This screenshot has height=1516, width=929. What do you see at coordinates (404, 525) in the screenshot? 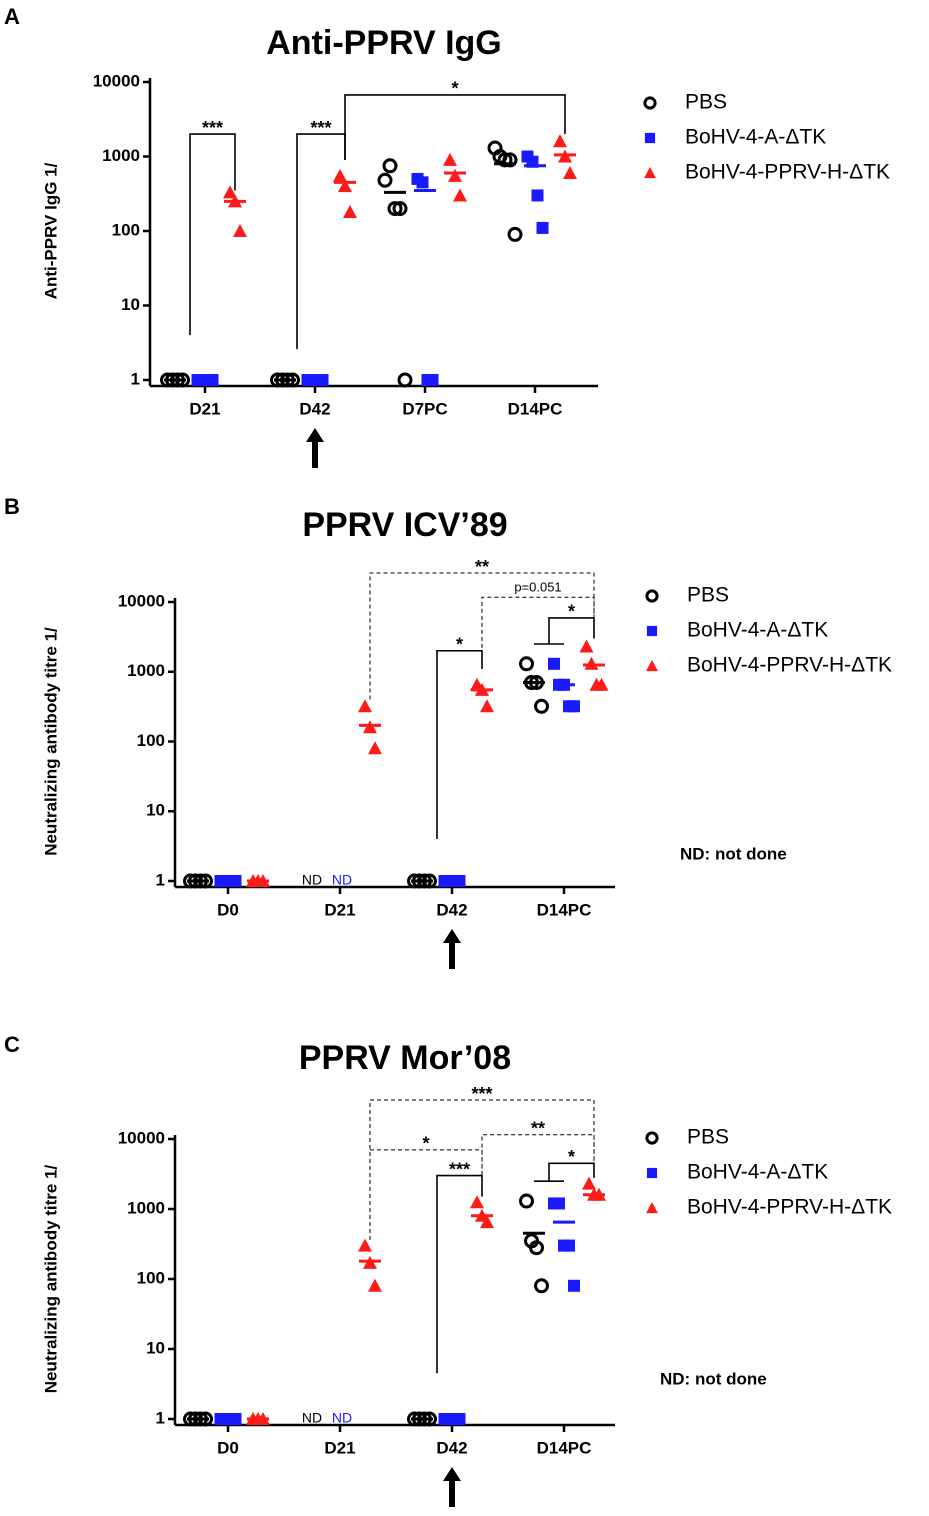
I see `chart-title: PPRV ICV’89` at bounding box center [404, 525].